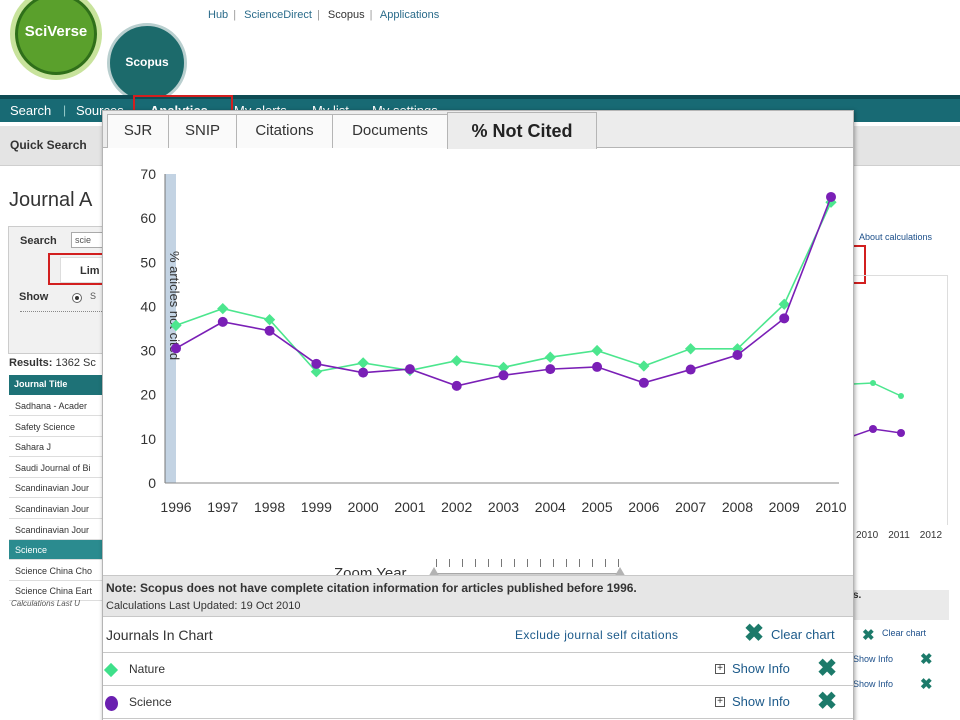 The height and width of the screenshot is (720, 960). I want to click on limit-label: Lim, so click(90, 271).